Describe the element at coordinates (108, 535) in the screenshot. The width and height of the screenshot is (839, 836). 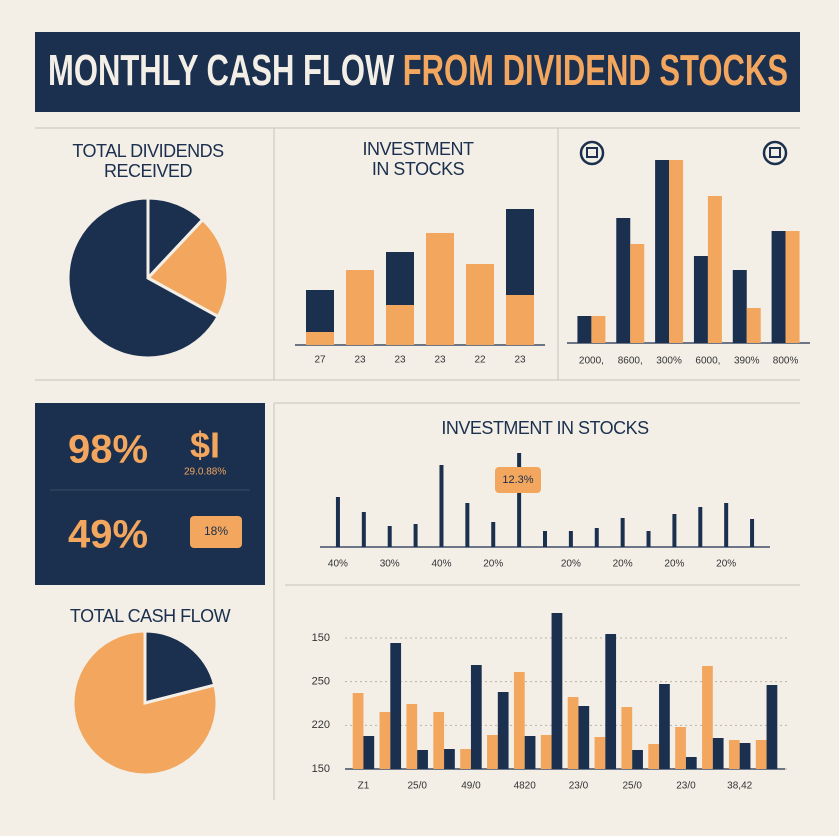
I see `kpi-value: 49%` at that location.